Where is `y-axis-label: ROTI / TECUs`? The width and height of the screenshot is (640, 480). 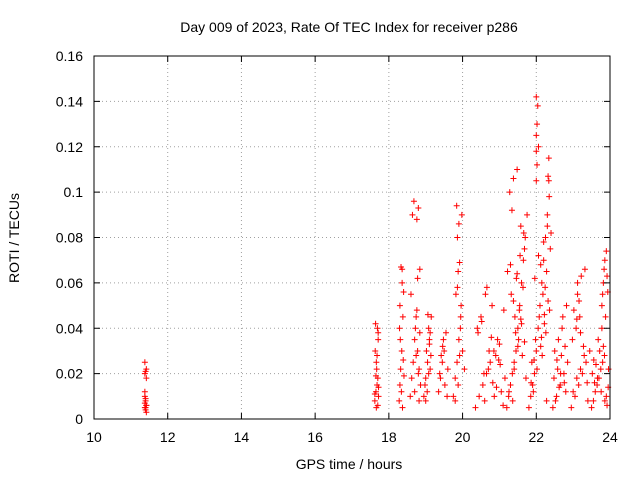
y-axis-label: ROTI / TECUs is located at coordinates (14, 238).